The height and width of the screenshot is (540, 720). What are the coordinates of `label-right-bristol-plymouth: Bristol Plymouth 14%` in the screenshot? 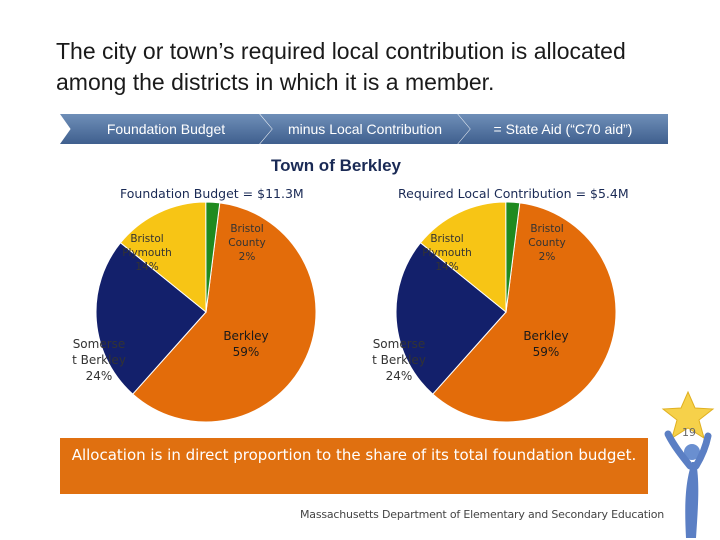 It's located at (447, 253).